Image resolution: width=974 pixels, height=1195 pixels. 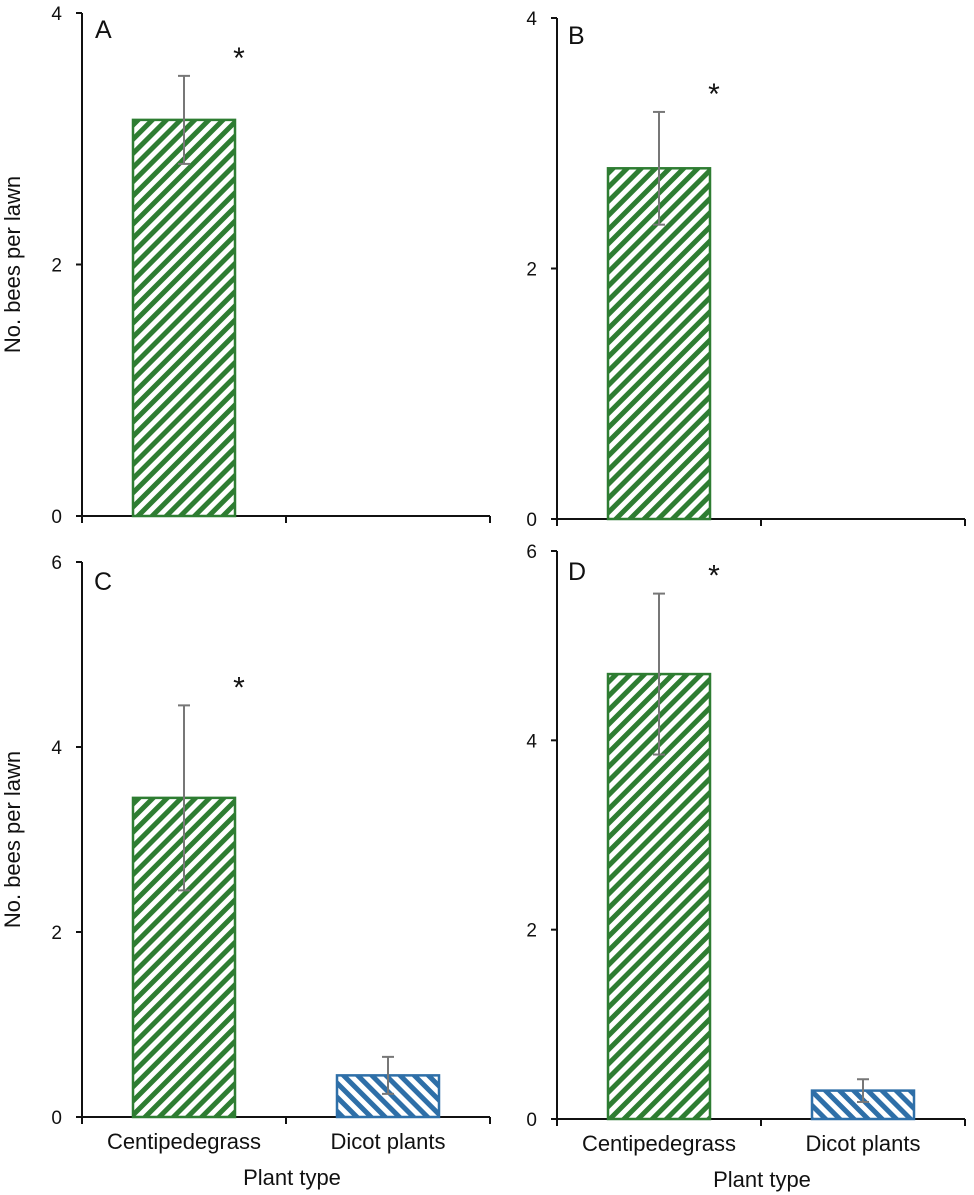 I want to click on panel-label: A, so click(x=103, y=30).